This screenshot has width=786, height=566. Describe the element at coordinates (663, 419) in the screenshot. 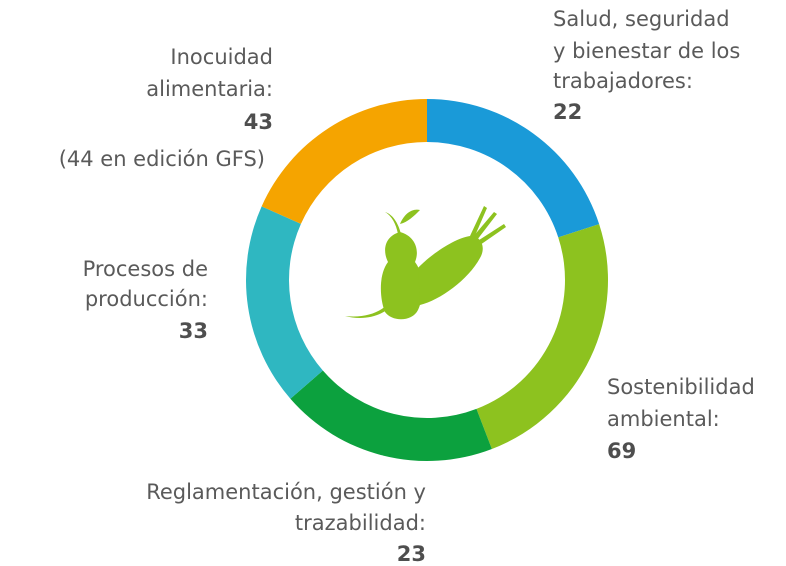

I see `segment-label: ambiental:` at that location.